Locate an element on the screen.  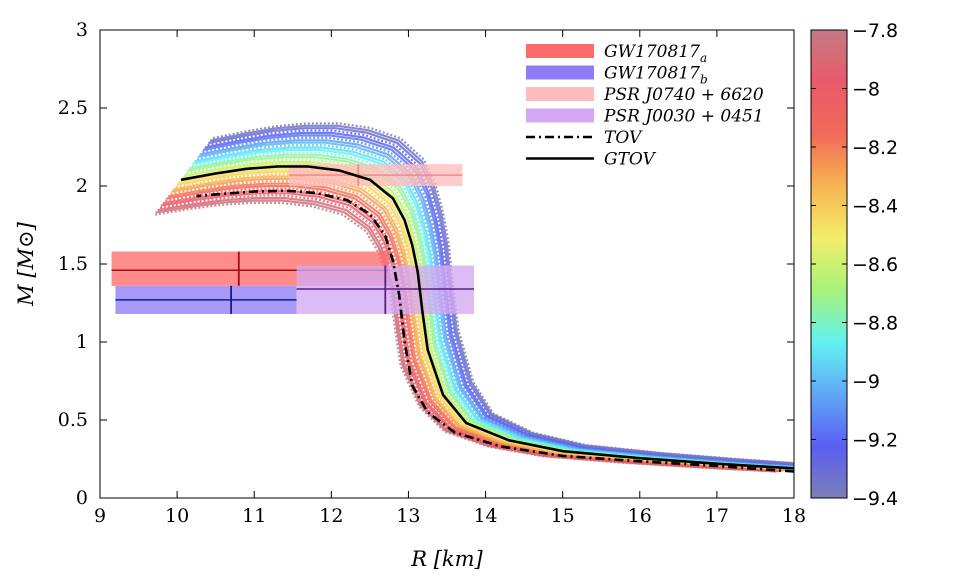
y-tick-label: 1.5 is located at coordinates (73, 264).